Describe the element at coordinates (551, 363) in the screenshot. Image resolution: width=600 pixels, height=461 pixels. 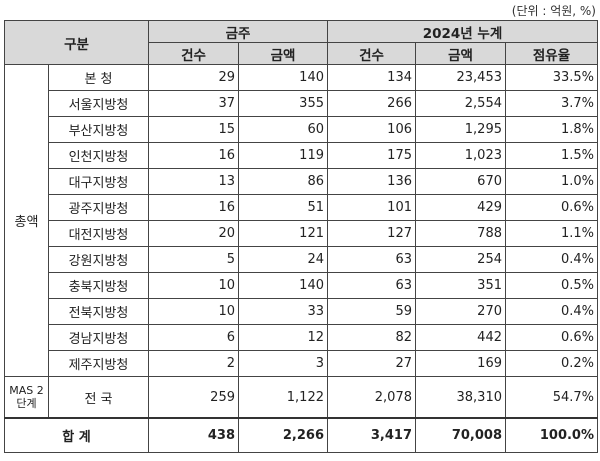
I see `cell-share: 0.2%` at that location.